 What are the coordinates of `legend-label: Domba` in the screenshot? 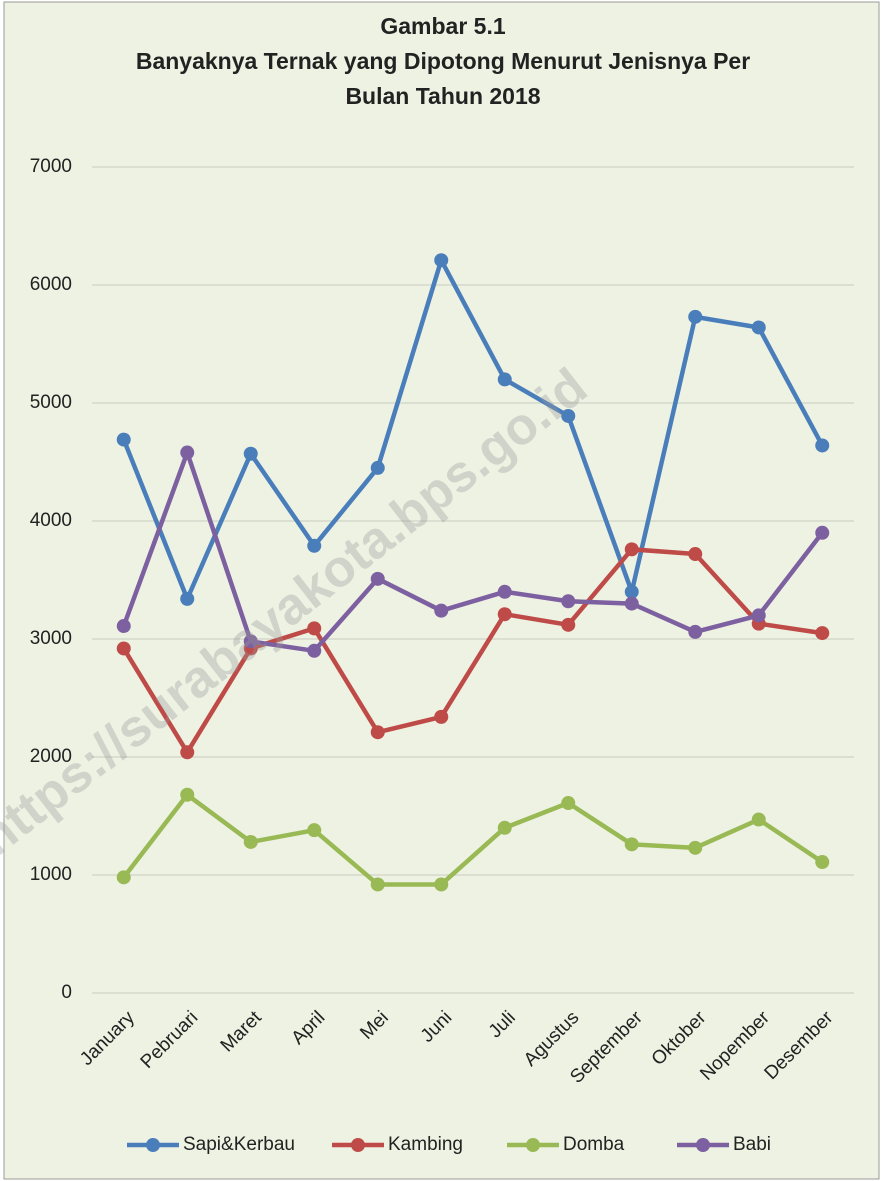 It's located at (594, 1144).